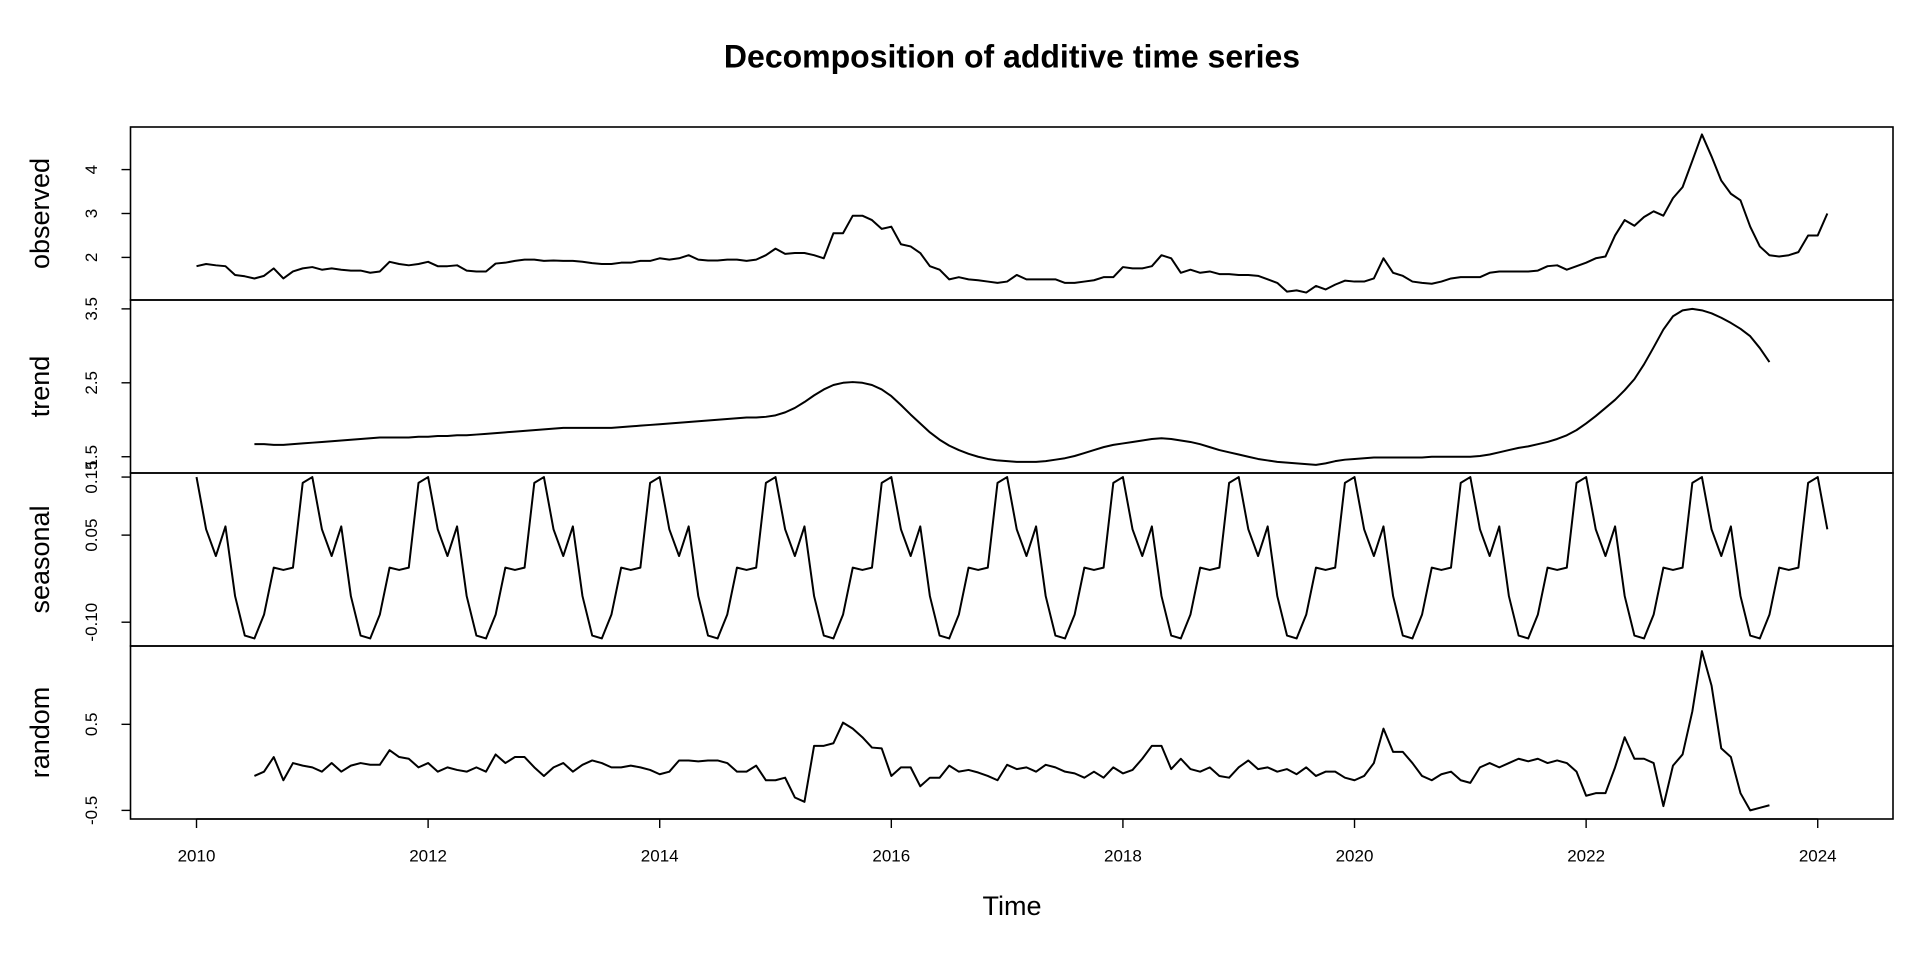 The height and width of the screenshot is (960, 1920). What do you see at coordinates (91, 169) in the screenshot?
I see `y-tick-label: 4` at bounding box center [91, 169].